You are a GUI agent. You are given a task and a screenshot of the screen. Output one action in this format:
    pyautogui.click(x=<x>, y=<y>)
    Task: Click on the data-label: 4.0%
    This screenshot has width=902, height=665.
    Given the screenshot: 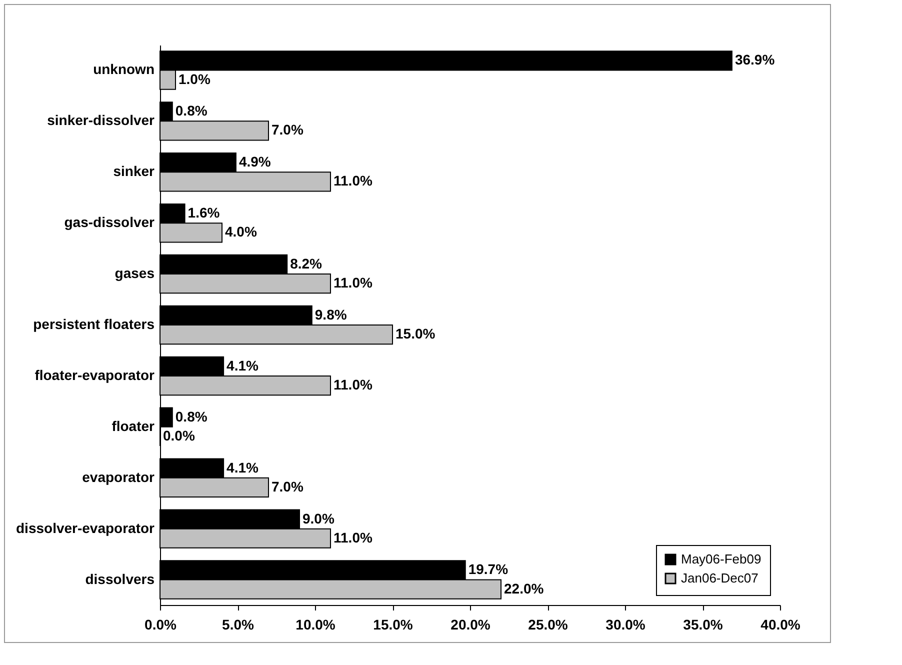 What is the action you would take?
    pyautogui.click(x=241, y=232)
    